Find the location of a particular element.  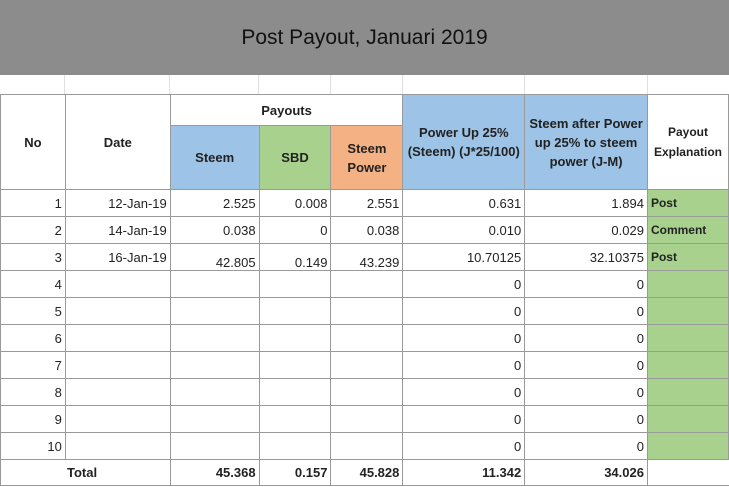

cell-no: 7 is located at coordinates (33, 365).